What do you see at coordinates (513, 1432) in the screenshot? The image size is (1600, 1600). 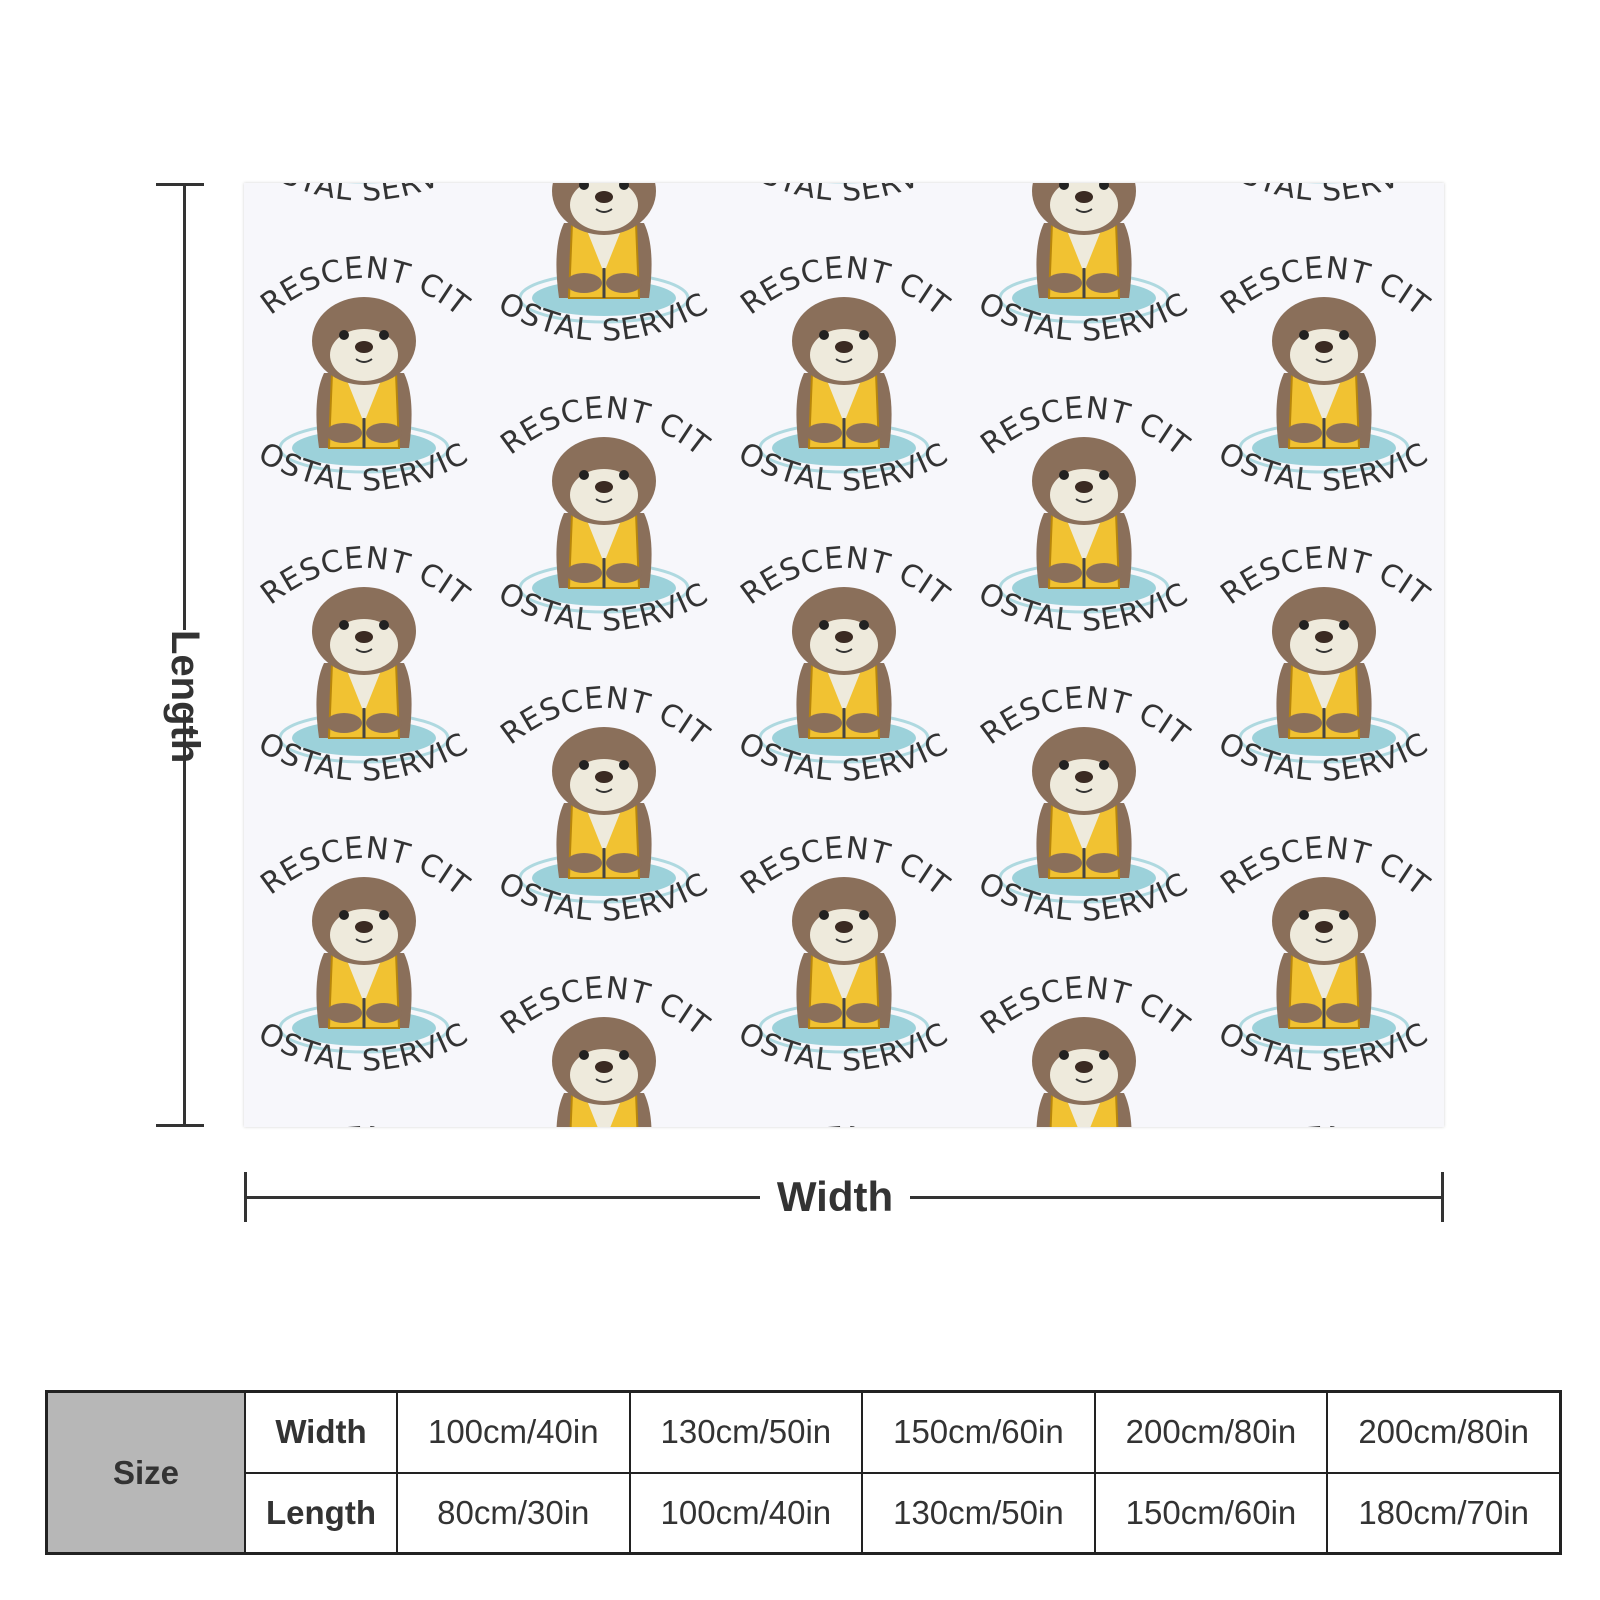 I see `width-cell: 100cm/40in` at bounding box center [513, 1432].